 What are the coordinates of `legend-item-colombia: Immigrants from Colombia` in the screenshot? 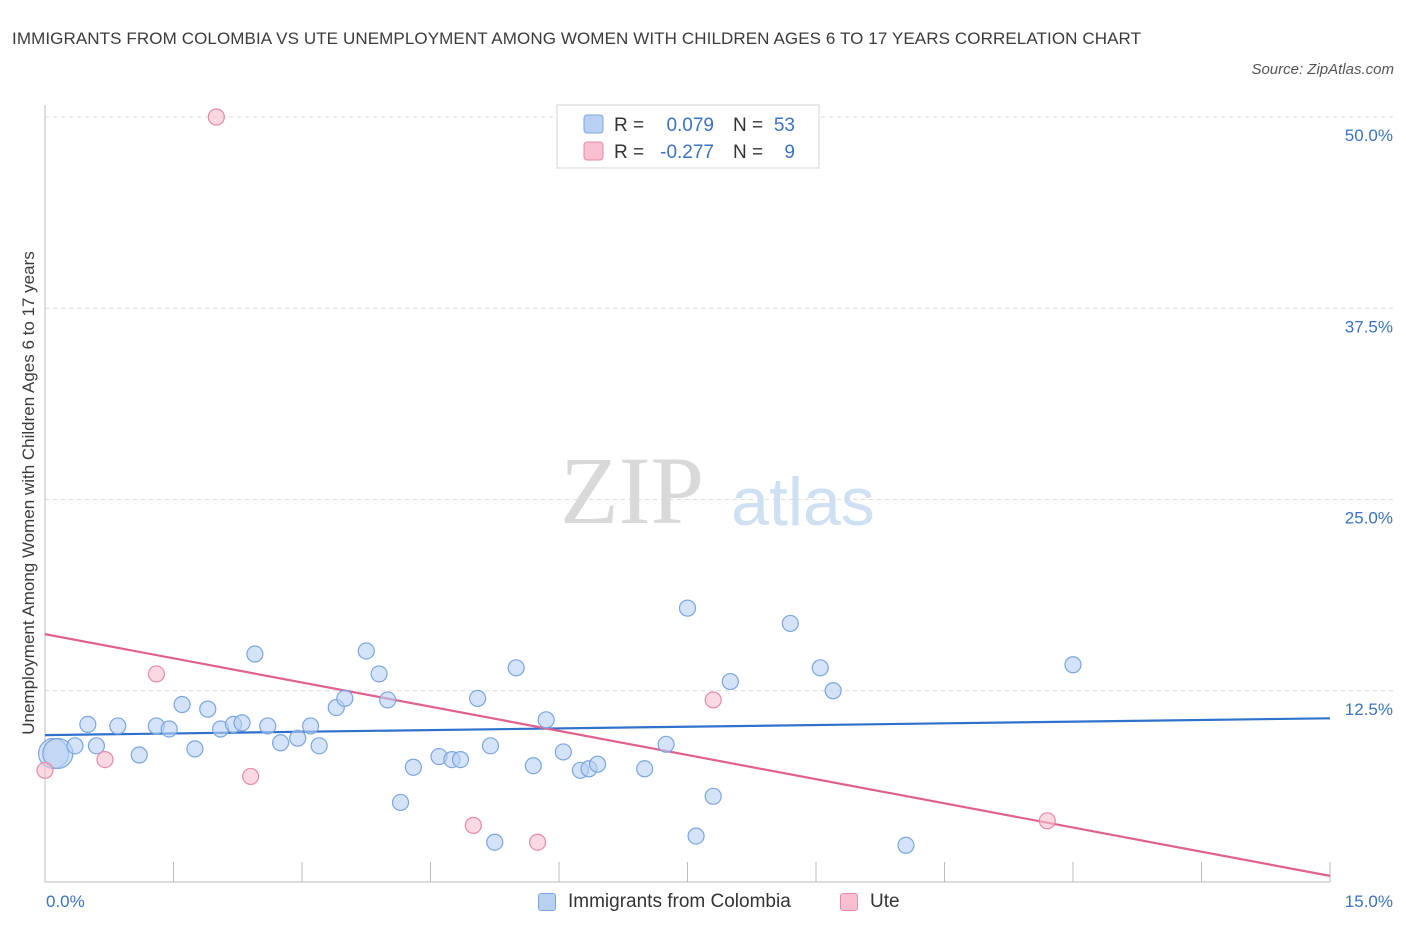 It's located at (664, 902).